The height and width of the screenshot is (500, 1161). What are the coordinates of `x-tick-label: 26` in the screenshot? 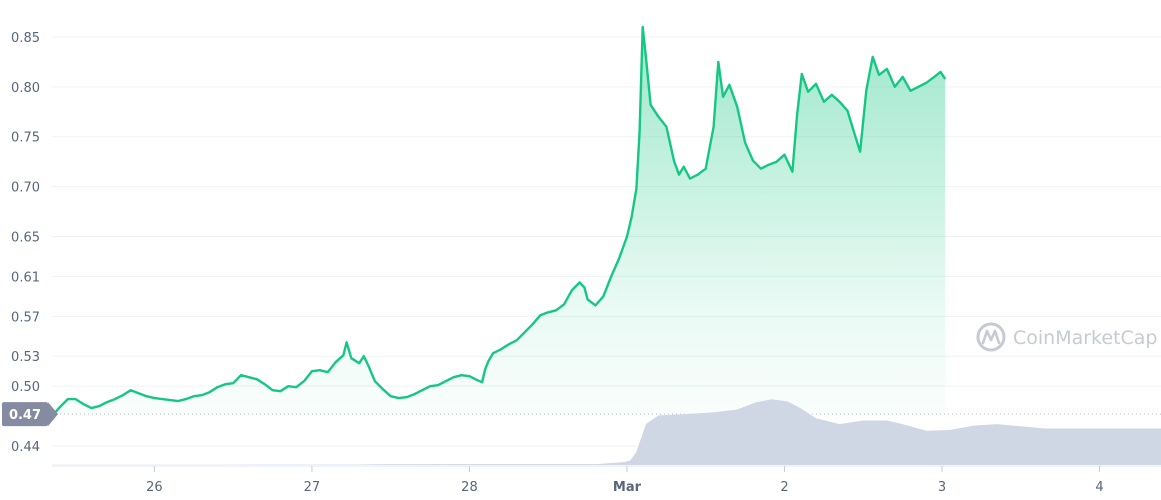 It's located at (154, 487).